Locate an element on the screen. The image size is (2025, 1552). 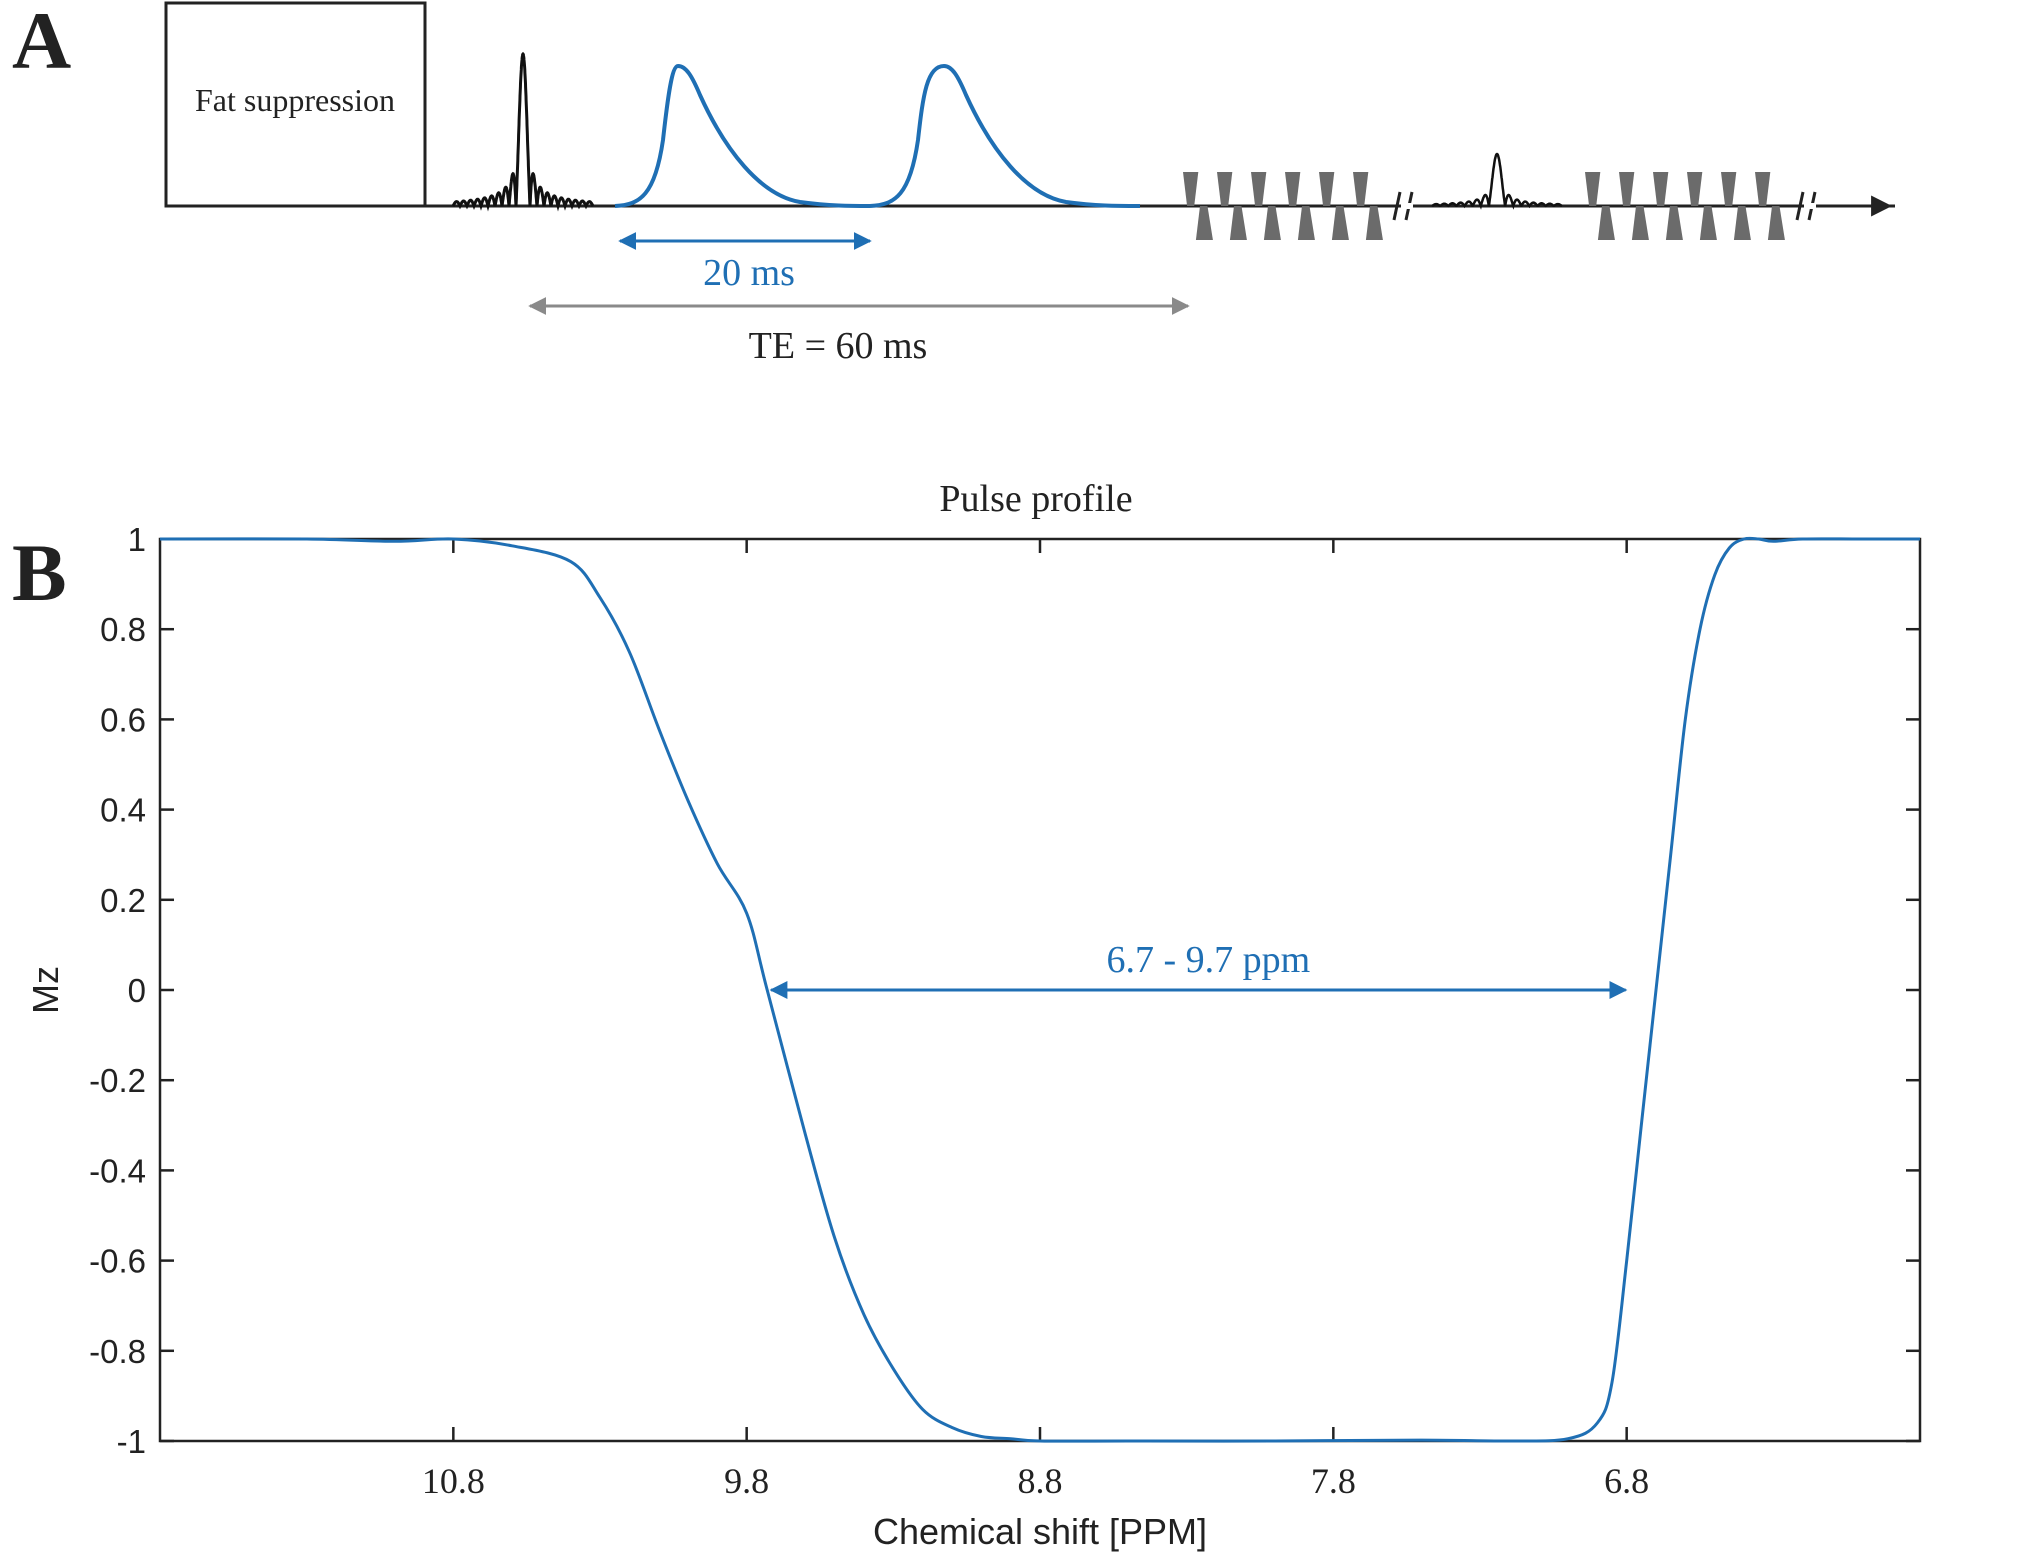
y-tick-label: -0.4 is located at coordinates (117, 1170).